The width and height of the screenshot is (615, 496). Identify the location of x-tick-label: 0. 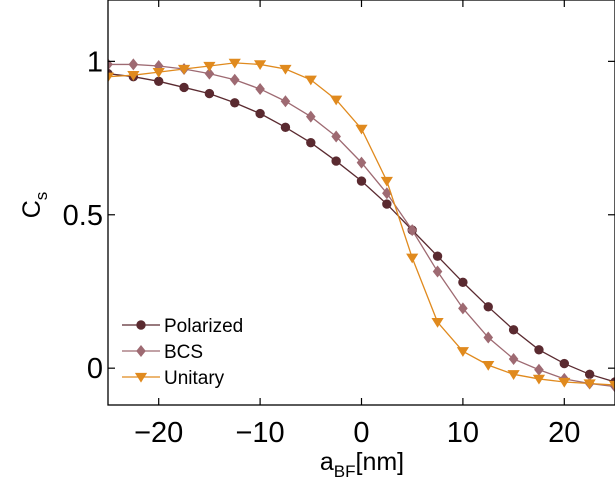
(361, 433).